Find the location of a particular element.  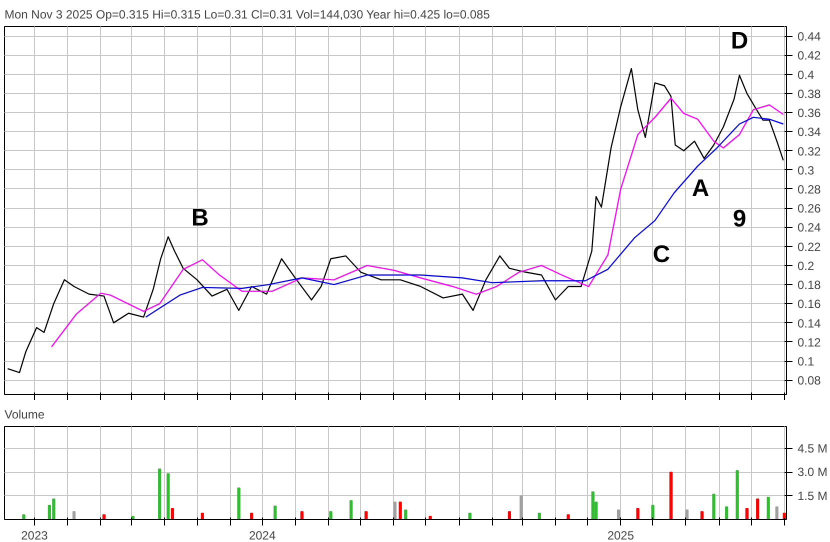

y-tick-label: 0.2 is located at coordinates (806, 265).